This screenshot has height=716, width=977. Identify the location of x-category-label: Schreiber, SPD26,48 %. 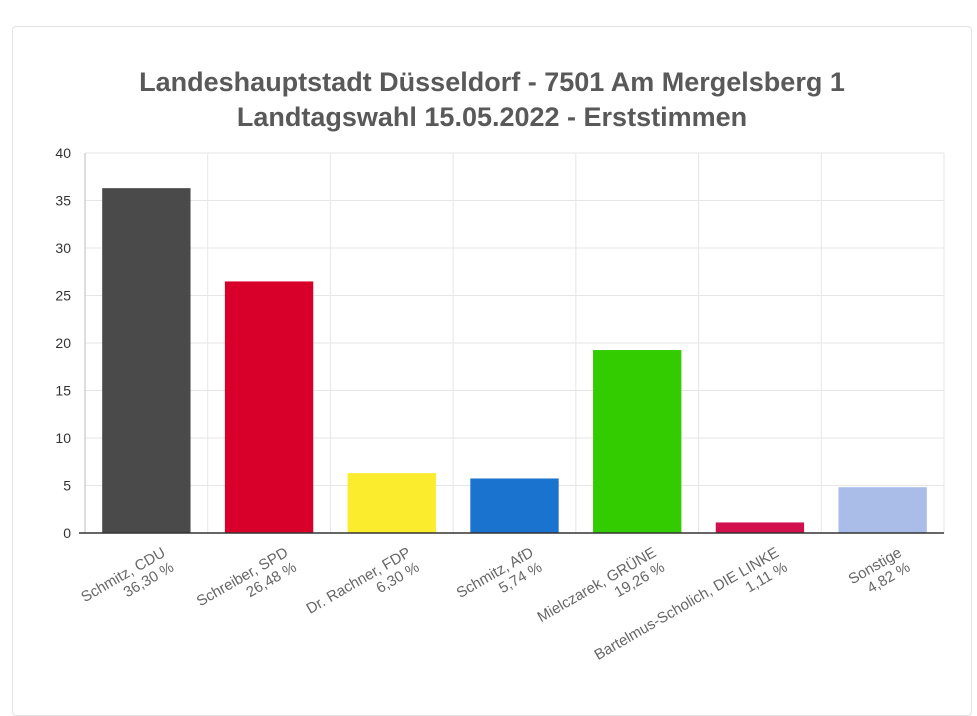
(247, 584).